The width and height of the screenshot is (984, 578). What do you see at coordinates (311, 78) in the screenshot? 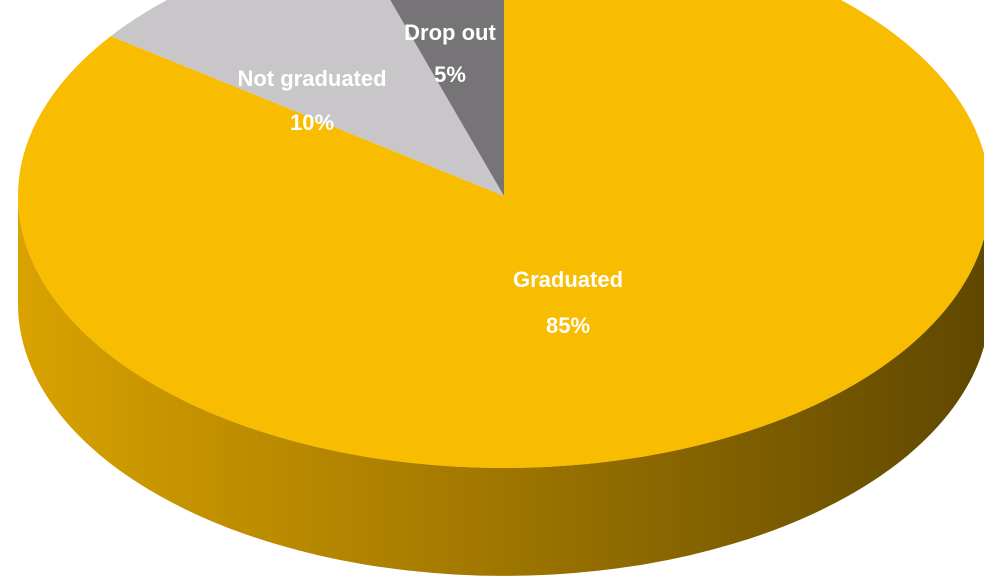
I see `data-label-category: Not graduated` at bounding box center [311, 78].